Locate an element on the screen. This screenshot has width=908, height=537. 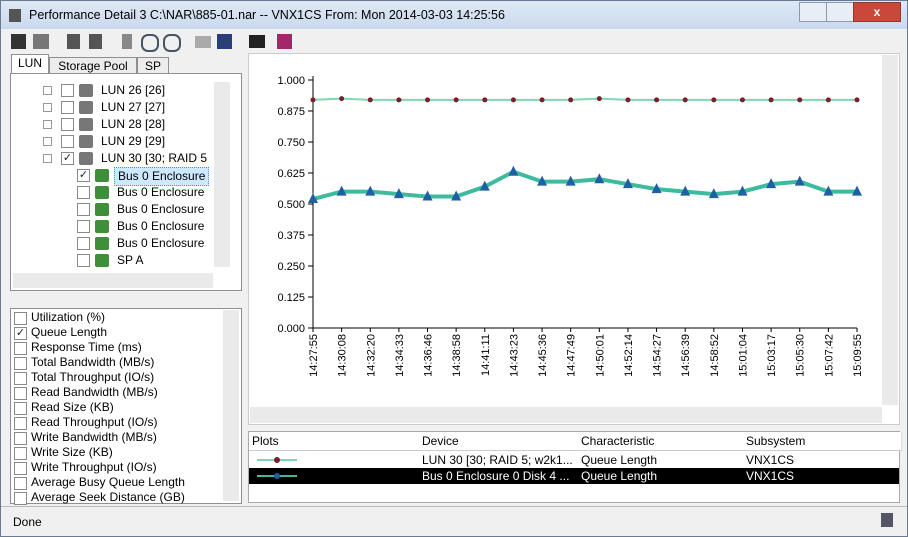
status-bar: Done is located at coordinates (454, 521).